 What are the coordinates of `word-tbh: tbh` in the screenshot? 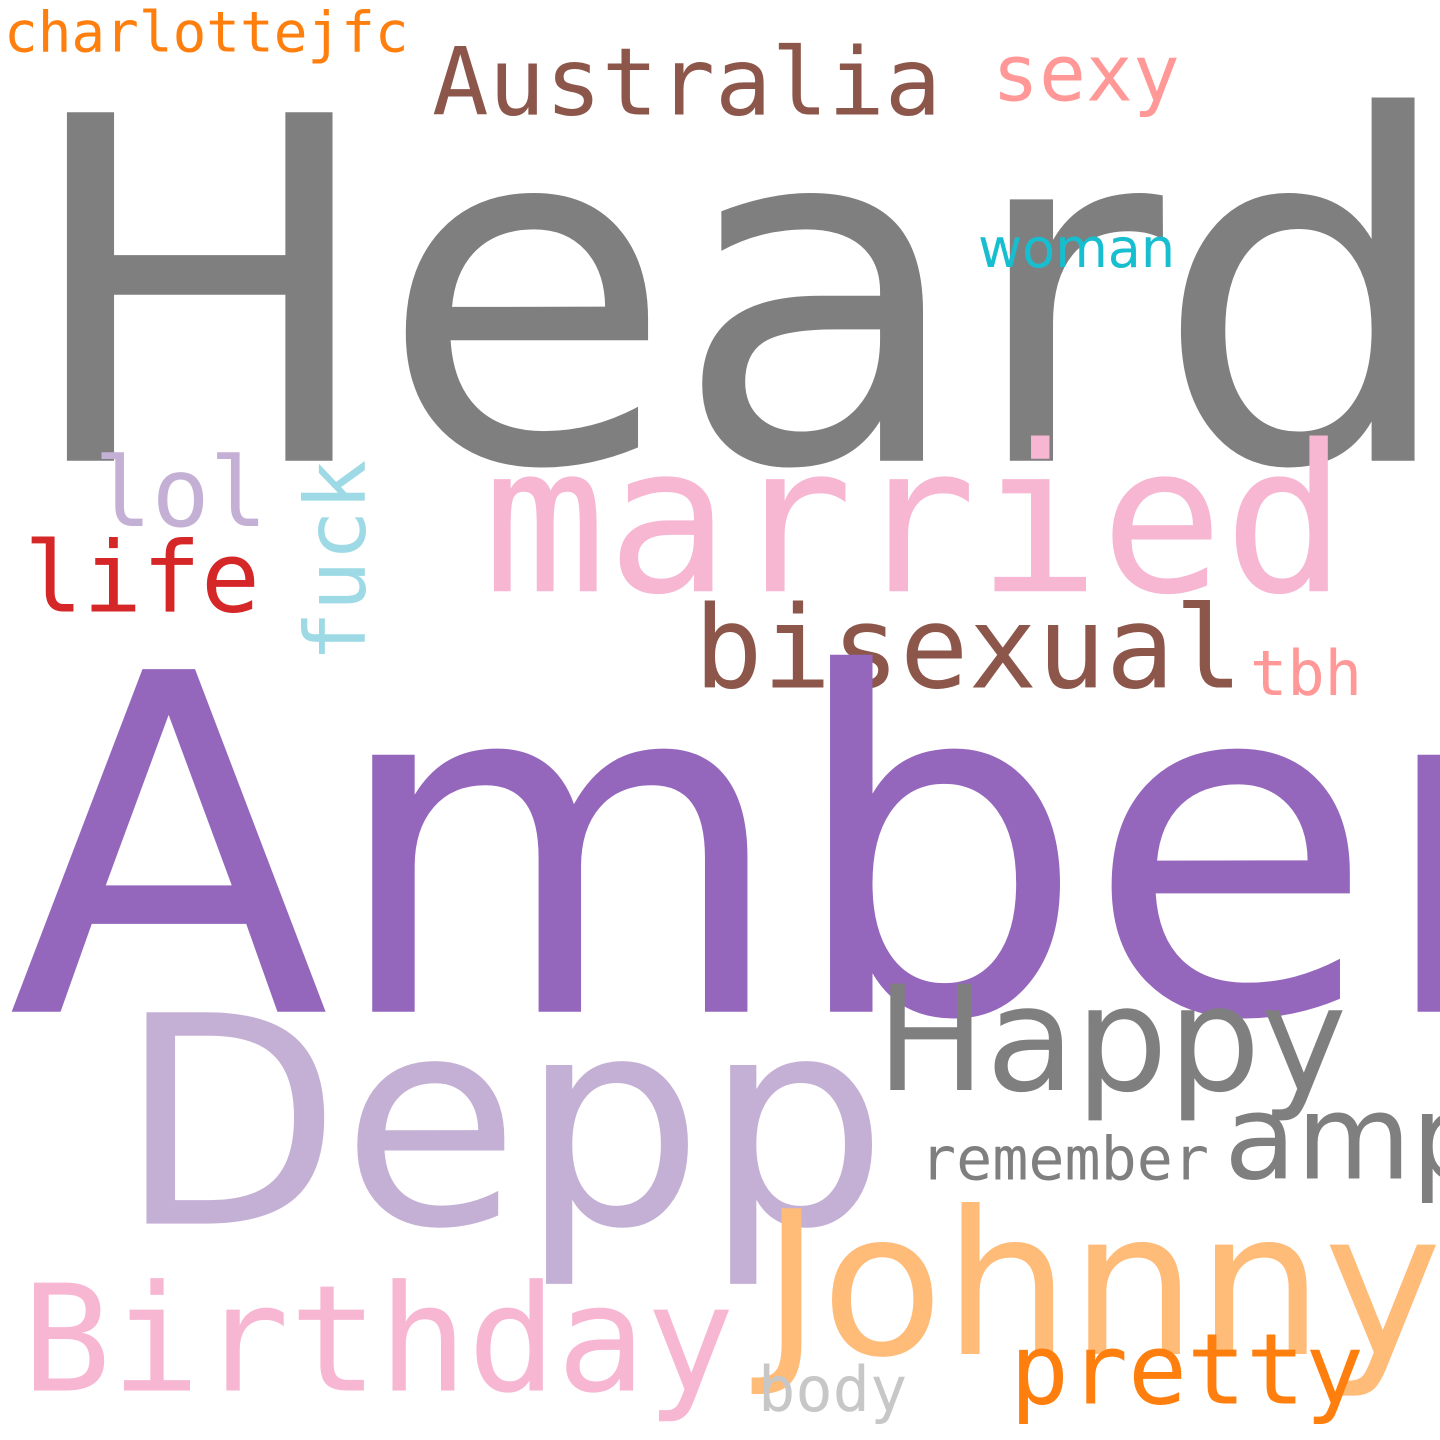 It's located at (1306, 673).